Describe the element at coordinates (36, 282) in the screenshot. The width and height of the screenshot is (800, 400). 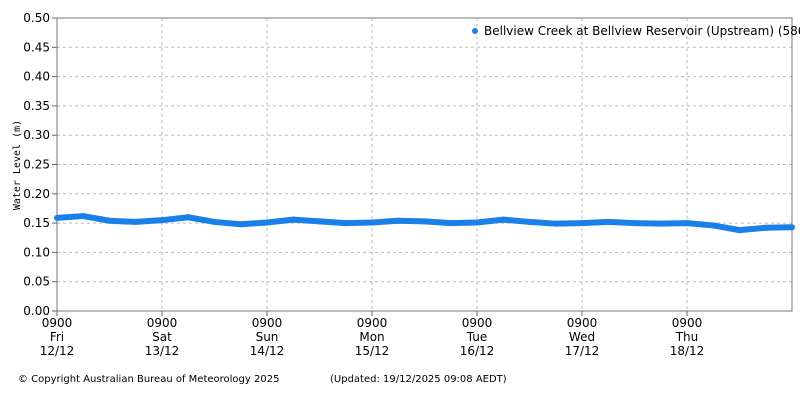
I see `y-tick-label: 0.05` at that location.